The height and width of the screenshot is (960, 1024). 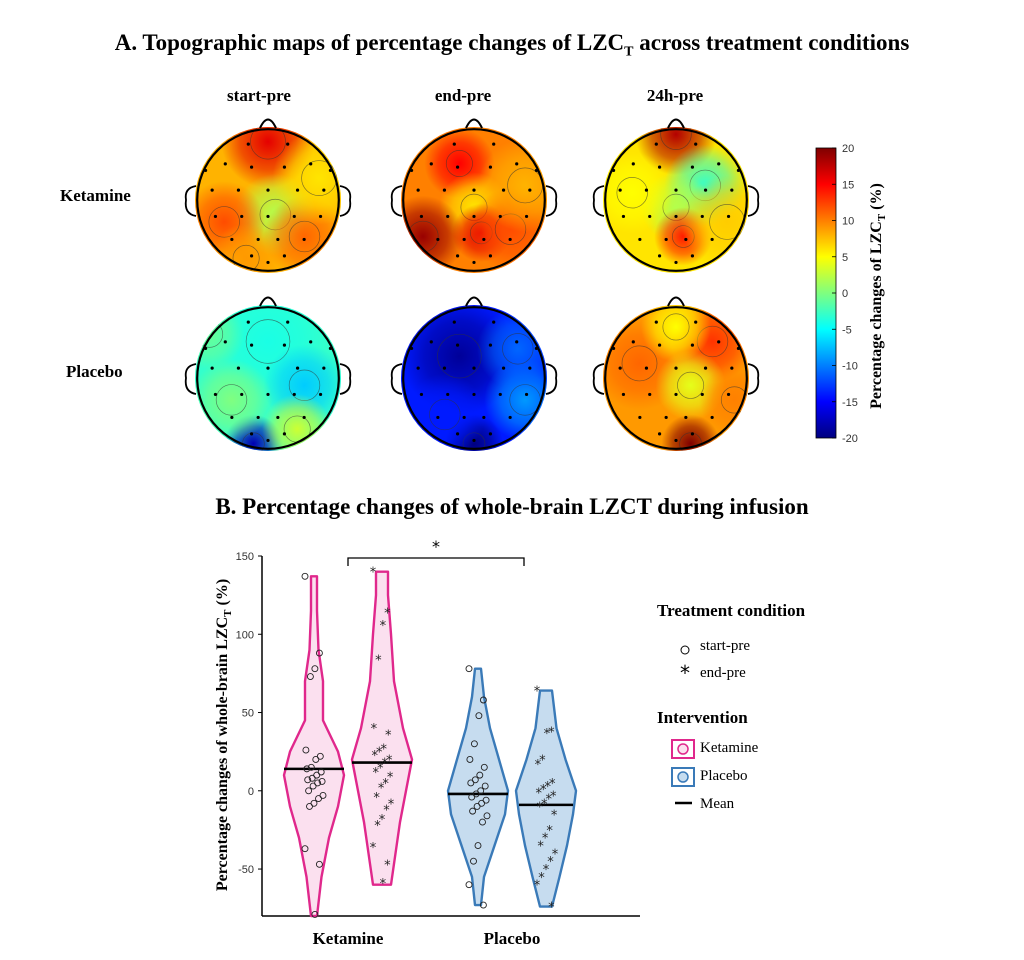 I want to click on legend-swatch-placebo, so click(x=683, y=777).